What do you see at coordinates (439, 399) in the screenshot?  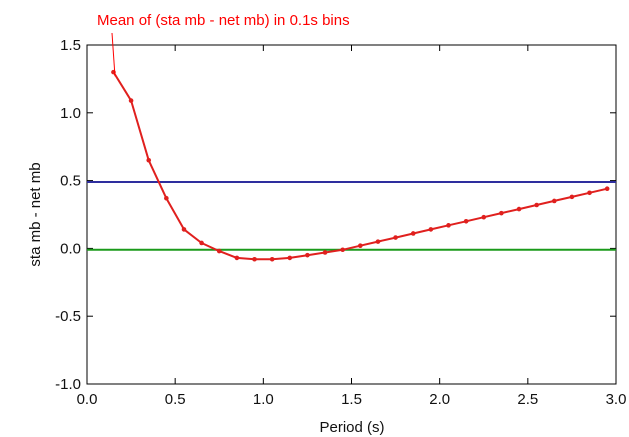 I see `x-tick-label: 2.0` at bounding box center [439, 399].